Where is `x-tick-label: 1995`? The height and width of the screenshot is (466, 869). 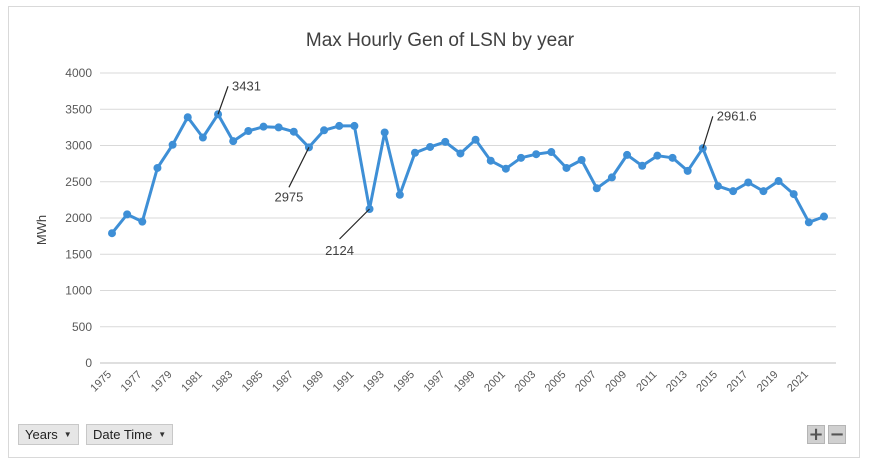
x-tick-label: 1995 is located at coordinates (404, 382).